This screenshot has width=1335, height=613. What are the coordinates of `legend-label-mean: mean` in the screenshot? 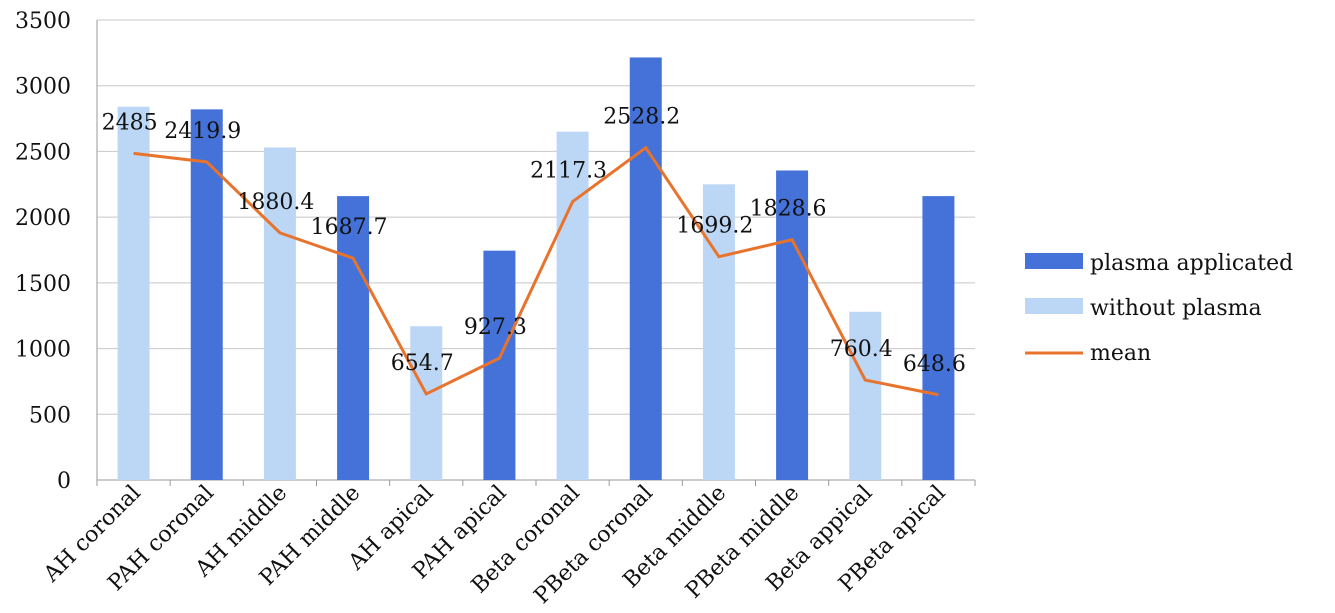 It's located at (1120, 353).